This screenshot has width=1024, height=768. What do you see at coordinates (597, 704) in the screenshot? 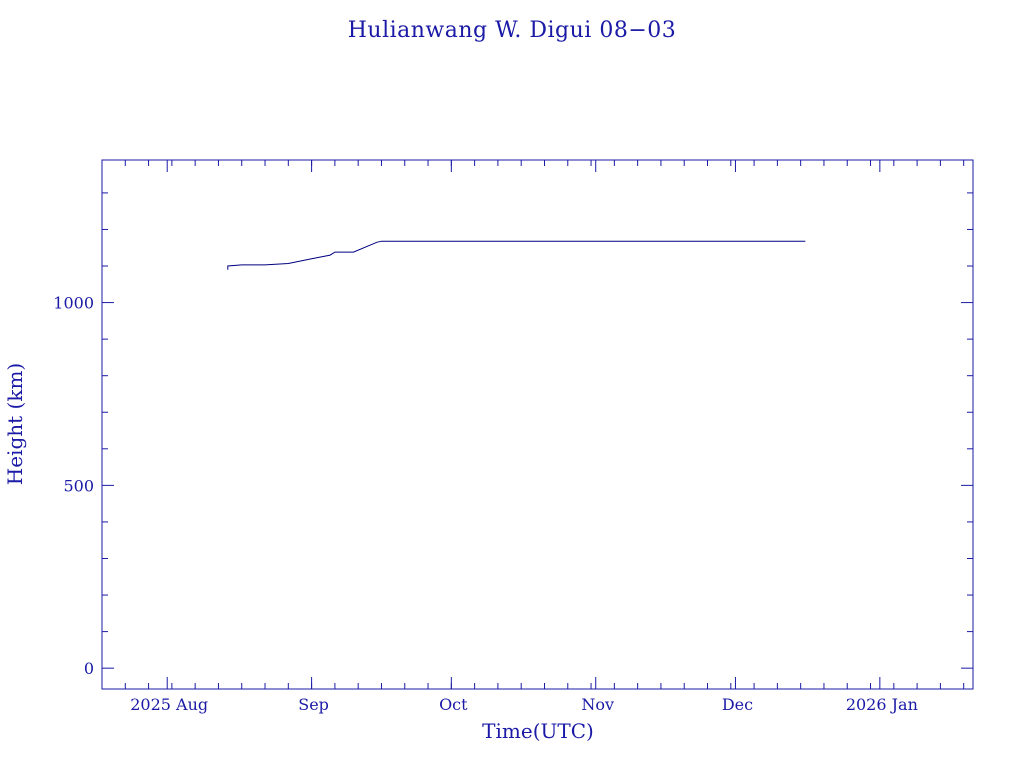
I see `x-tick-label: Nov` at bounding box center [597, 704].